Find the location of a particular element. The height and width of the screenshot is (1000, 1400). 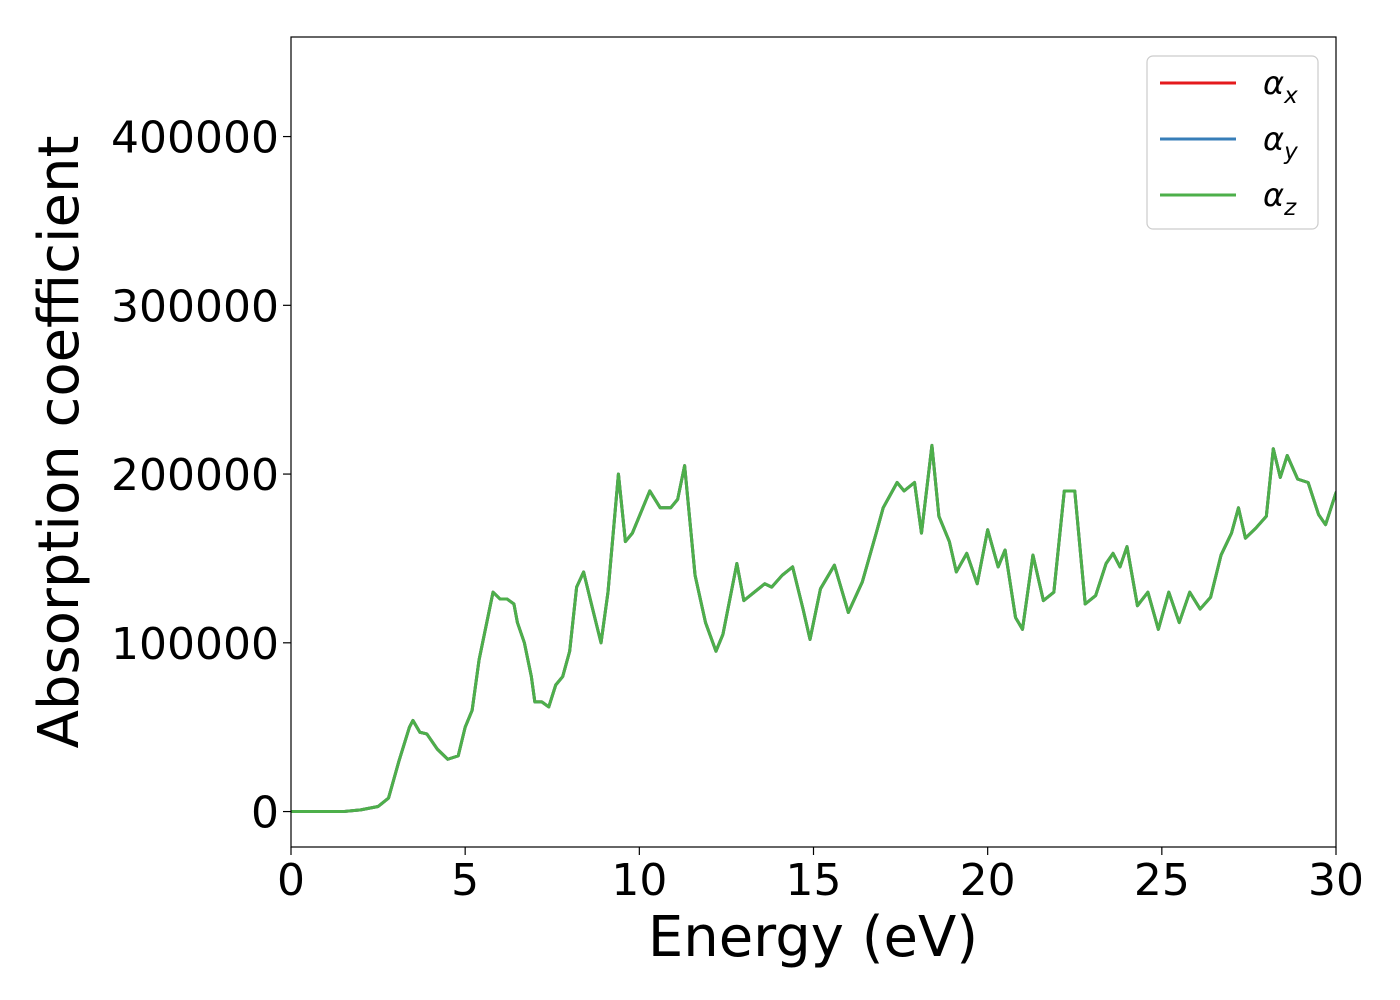

y-axis-ticks: 0 100000 200000 300000 400000 is located at coordinates (201, 476).